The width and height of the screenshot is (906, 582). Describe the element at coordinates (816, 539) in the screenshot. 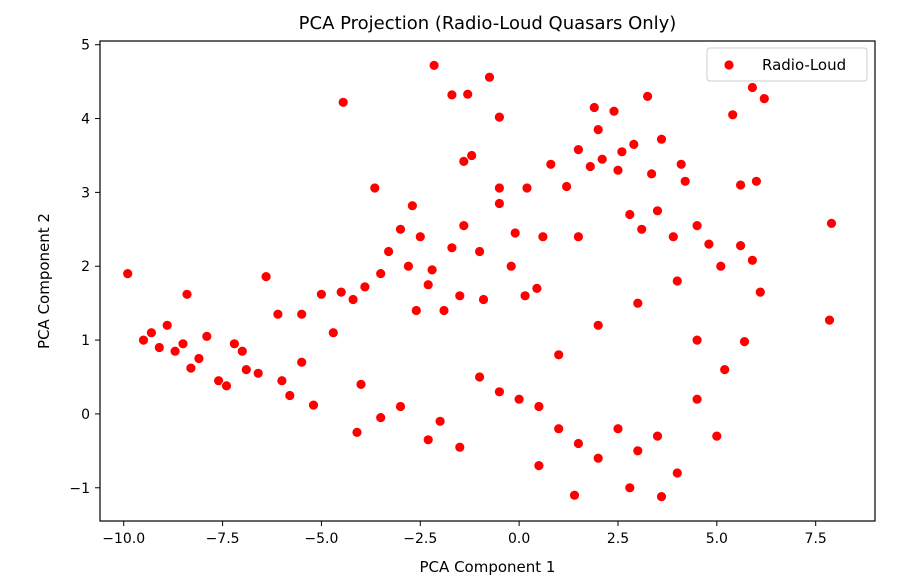

I see `x-tick-label: 7.5` at that location.